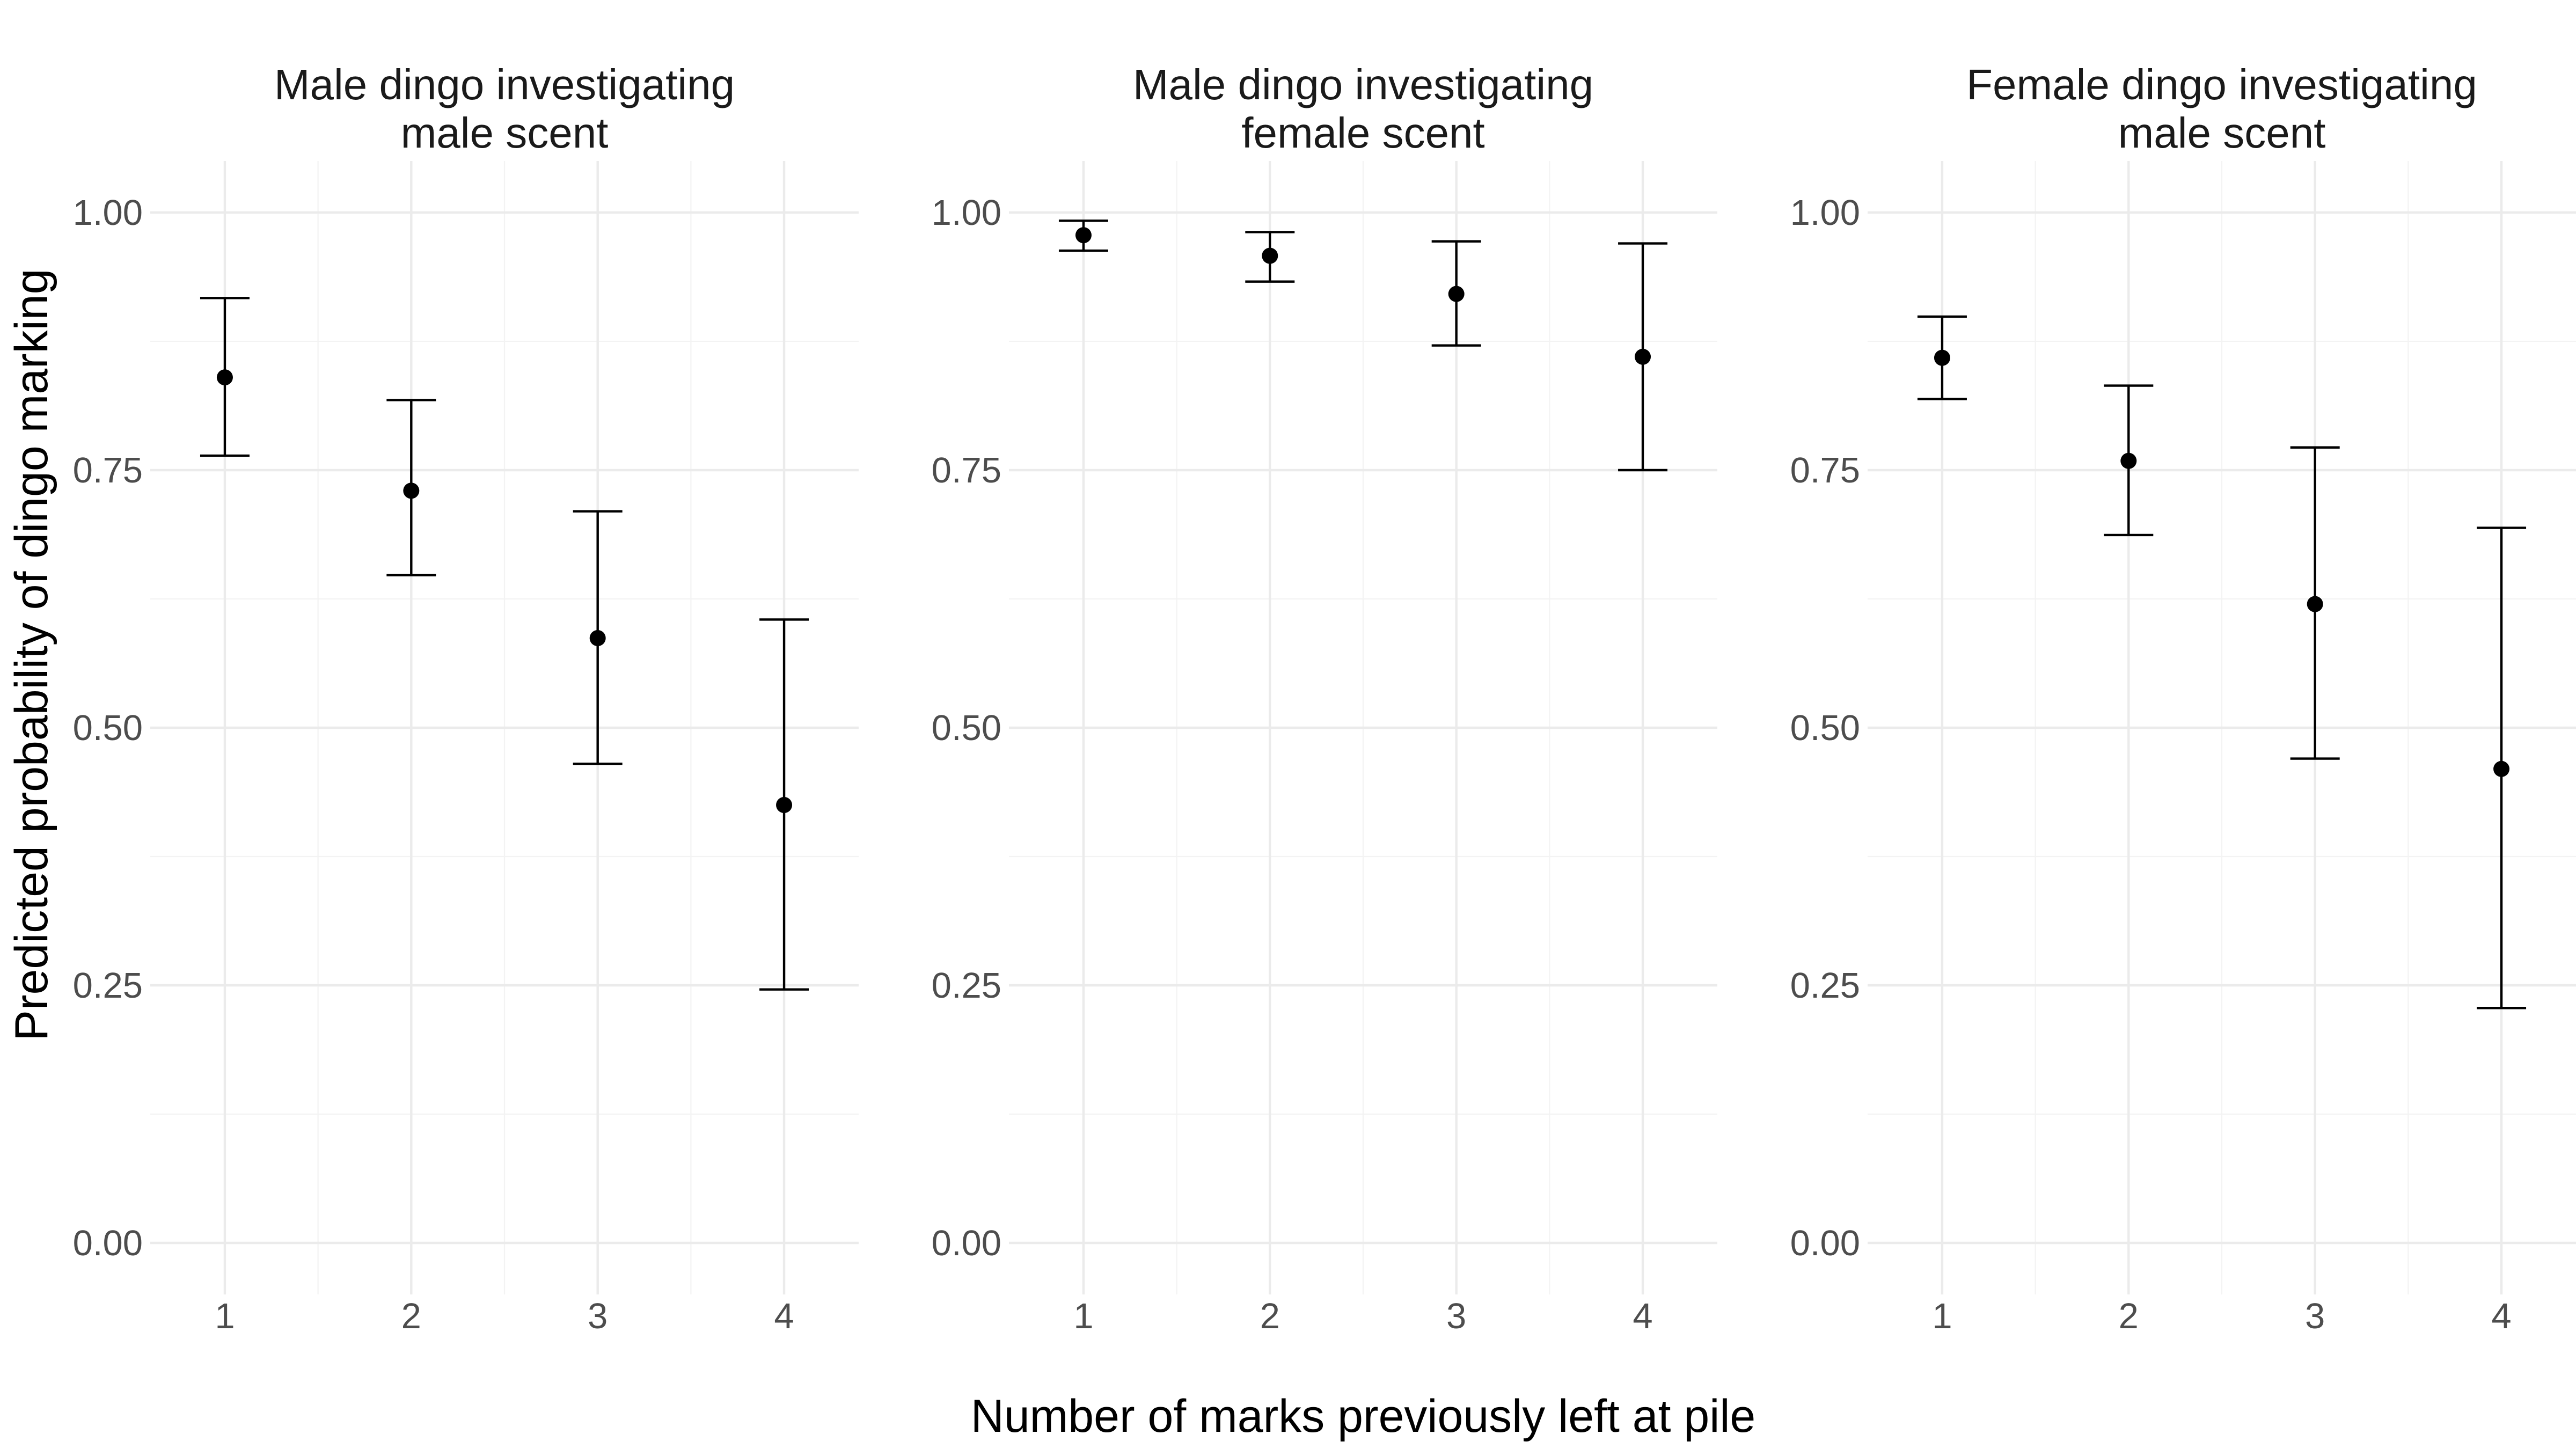 The width and height of the screenshot is (2576, 1449). Describe the element at coordinates (1363, 1416) in the screenshot. I see `x-axis-title: Number of marks previously left at pile` at that location.